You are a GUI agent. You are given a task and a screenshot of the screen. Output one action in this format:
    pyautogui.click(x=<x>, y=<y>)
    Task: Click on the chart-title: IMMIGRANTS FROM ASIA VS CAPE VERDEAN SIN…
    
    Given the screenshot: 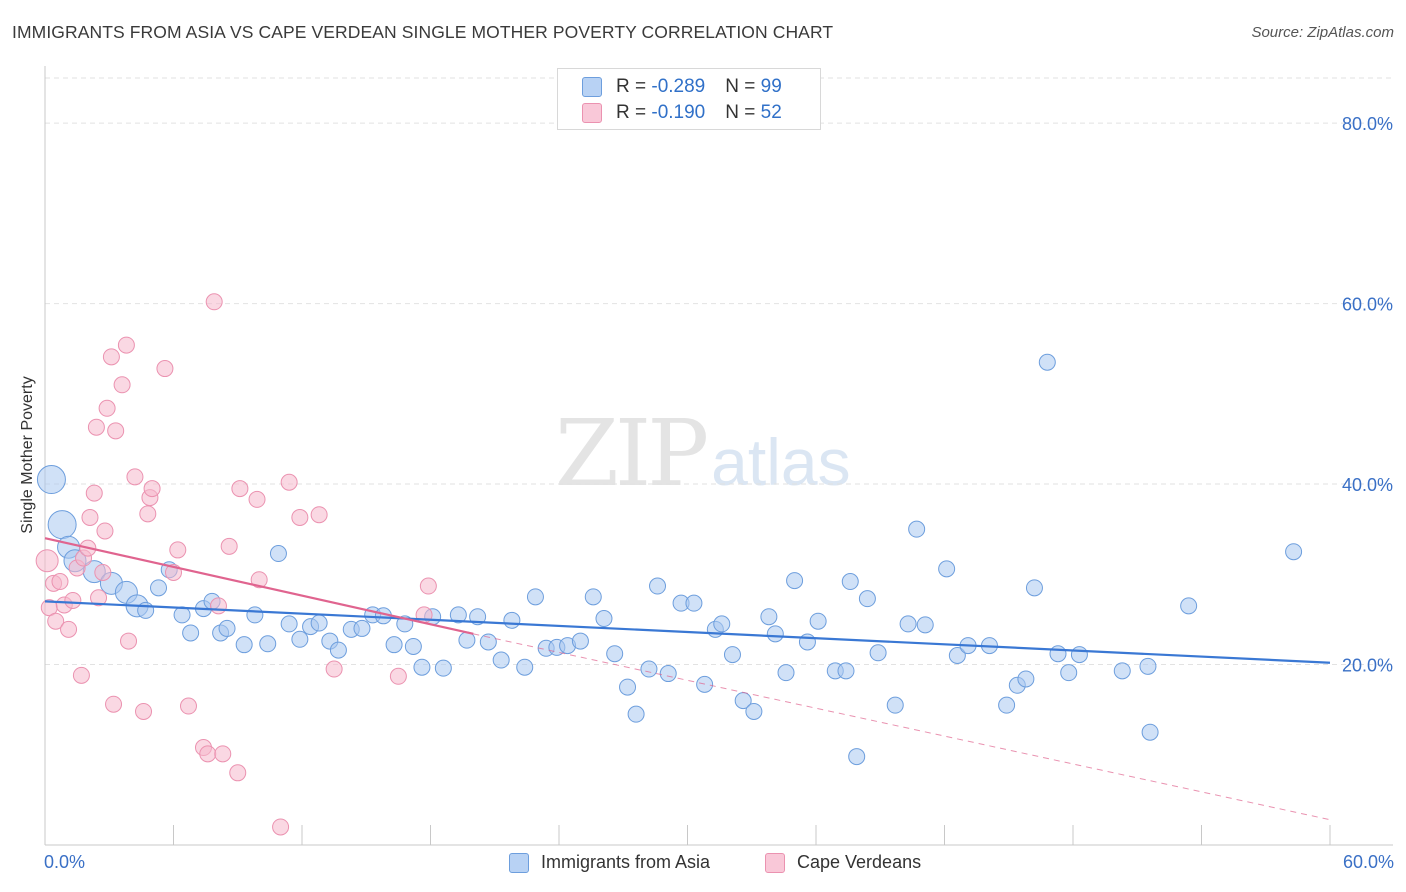 What is the action you would take?
    pyautogui.click(x=423, y=32)
    